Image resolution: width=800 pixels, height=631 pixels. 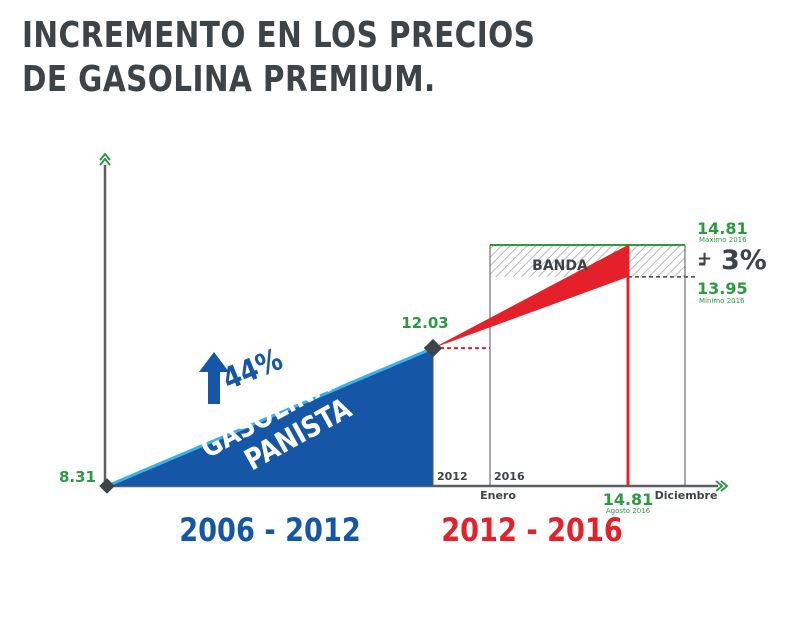 What do you see at coordinates (532, 531) in the screenshot?
I see `period-label-2012-2016: 2012 - 2016` at bounding box center [532, 531].